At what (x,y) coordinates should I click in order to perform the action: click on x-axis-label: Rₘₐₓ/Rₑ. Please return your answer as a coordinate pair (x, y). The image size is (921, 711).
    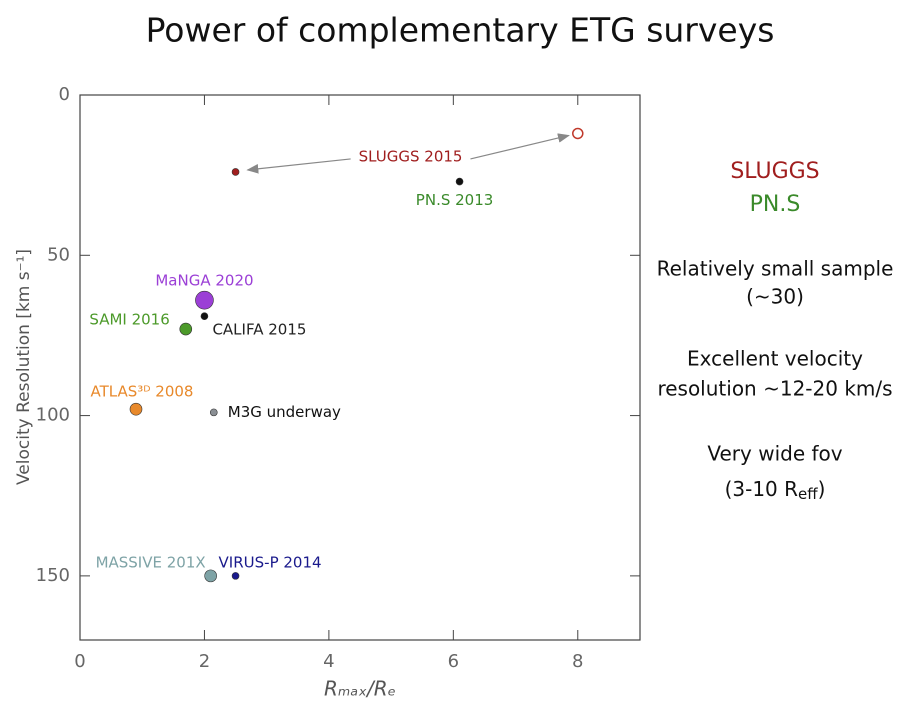
    Looking at the image, I should click on (360, 689).